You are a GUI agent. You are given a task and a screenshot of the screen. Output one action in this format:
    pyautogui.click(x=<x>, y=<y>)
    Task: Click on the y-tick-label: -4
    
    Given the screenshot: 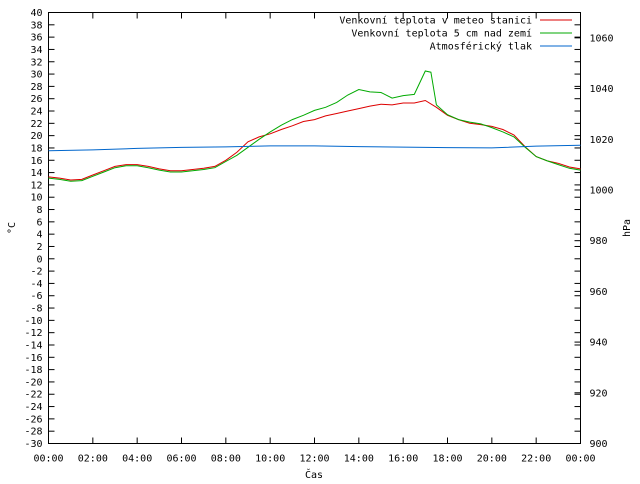 What is the action you would take?
    pyautogui.click(x=36, y=284)
    